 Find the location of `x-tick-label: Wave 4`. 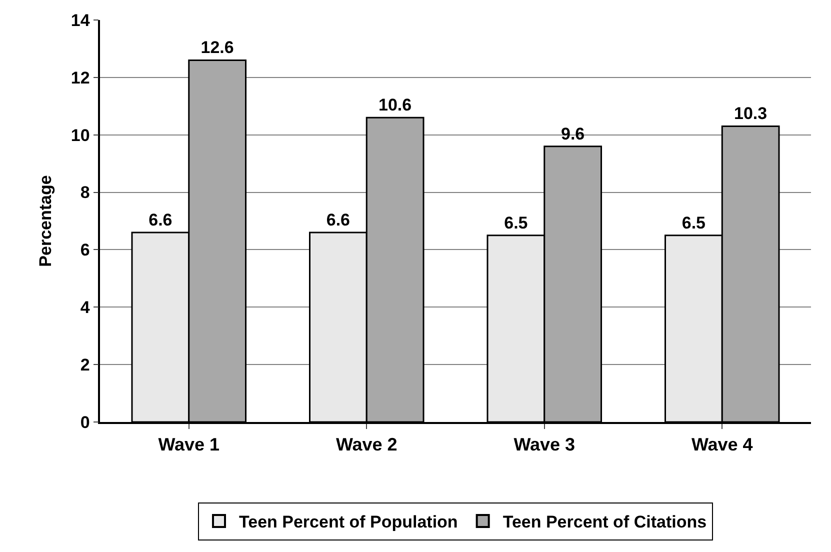

x-tick-label: Wave 4 is located at coordinates (722, 444).